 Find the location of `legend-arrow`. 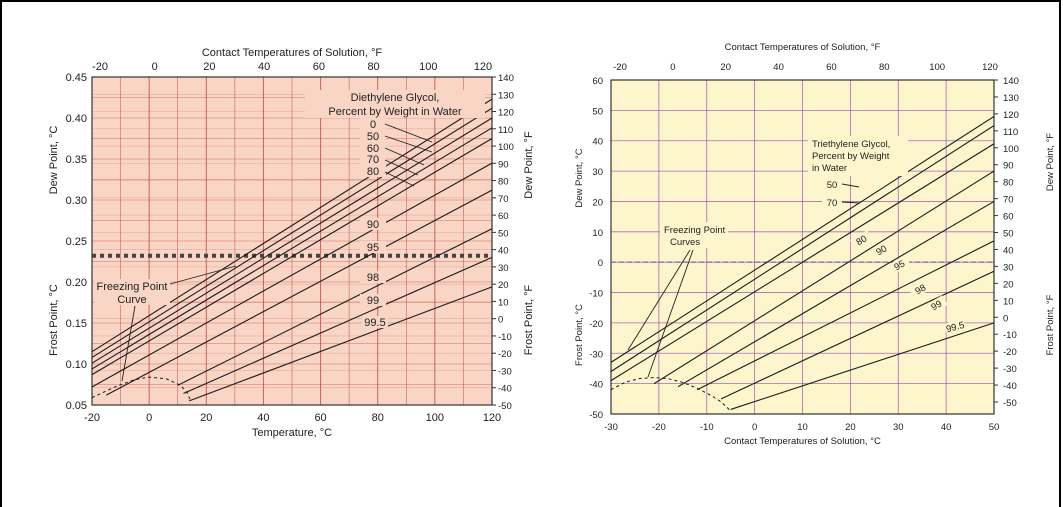

legend-arrow is located at coordinates (408, 144).